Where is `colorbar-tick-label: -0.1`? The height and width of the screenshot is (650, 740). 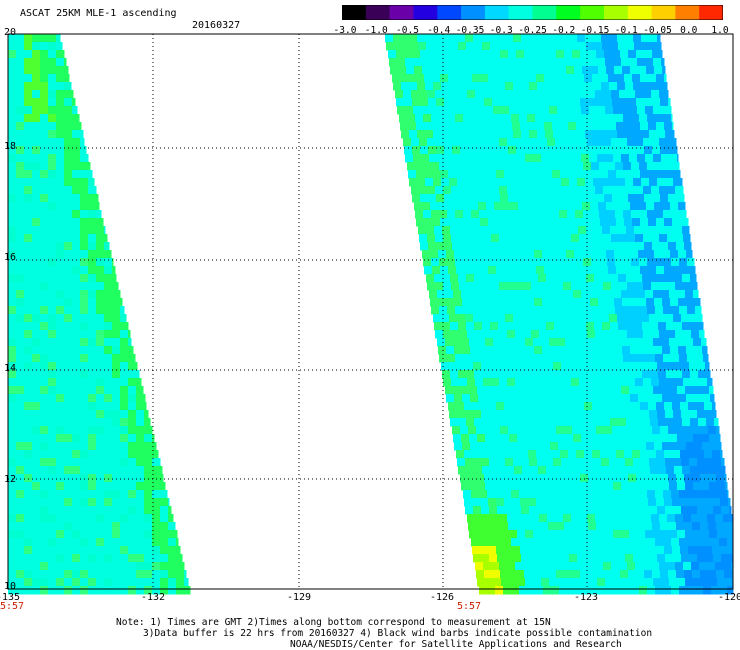
colorbar-tick-label: -0.1 is located at coordinates (626, 30).